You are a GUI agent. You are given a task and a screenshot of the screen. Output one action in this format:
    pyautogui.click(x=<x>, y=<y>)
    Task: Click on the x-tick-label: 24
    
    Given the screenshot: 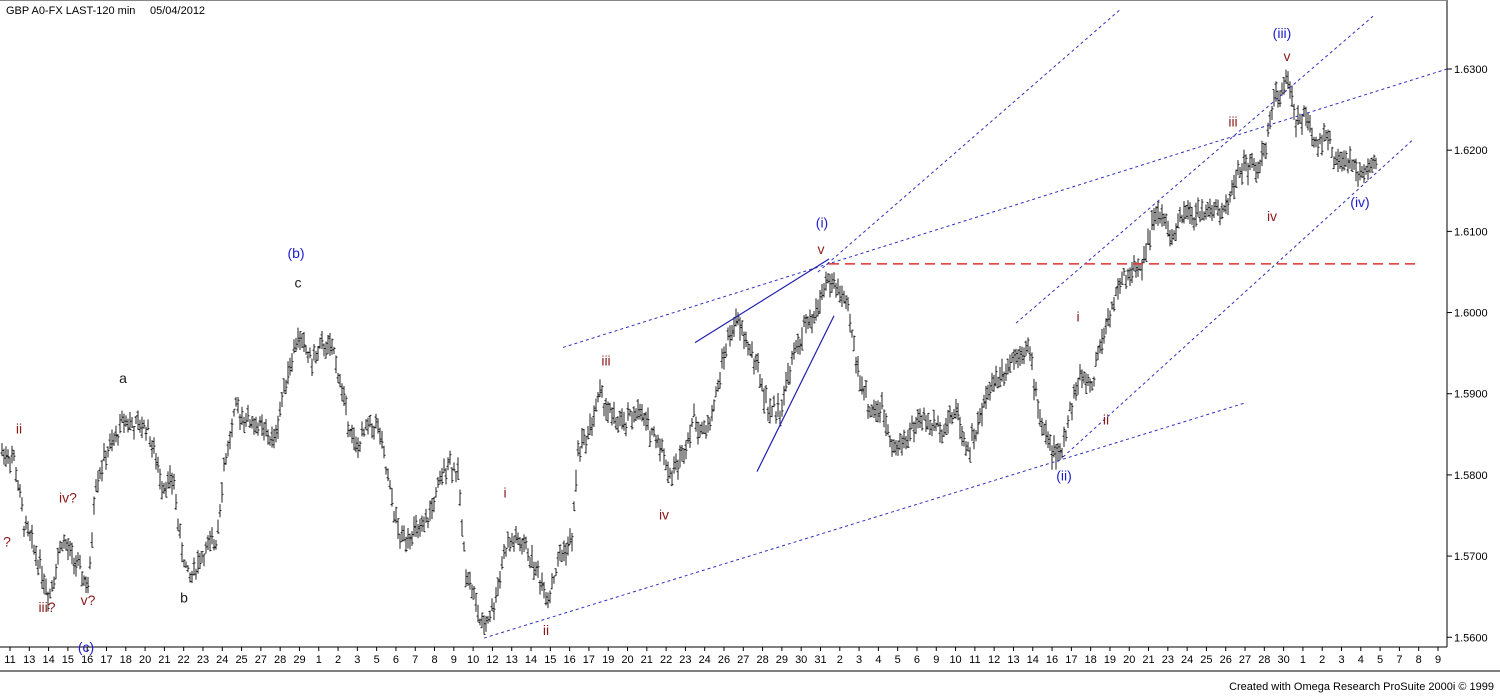 What is the action you would take?
    pyautogui.click(x=705, y=660)
    